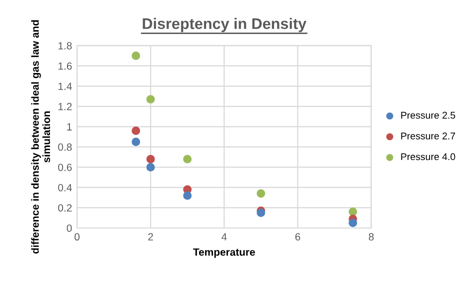 The image size is (467, 285). What do you see at coordinates (224, 25) in the screenshot?
I see `chart-title: Disreptency in Density` at bounding box center [224, 25].